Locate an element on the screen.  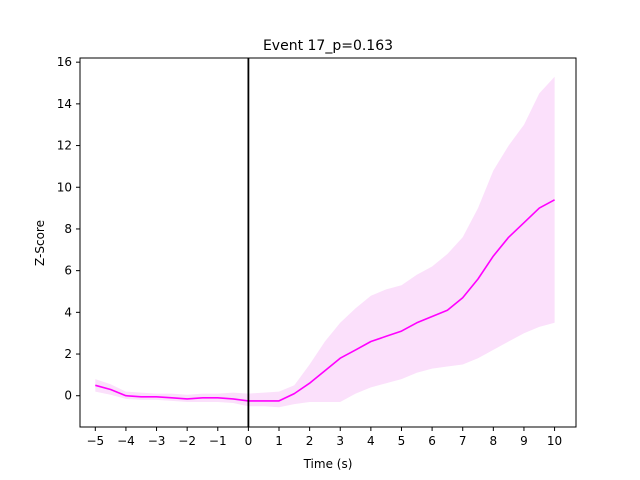
chart-title: Event 17_p=0.163 is located at coordinates (328, 46).